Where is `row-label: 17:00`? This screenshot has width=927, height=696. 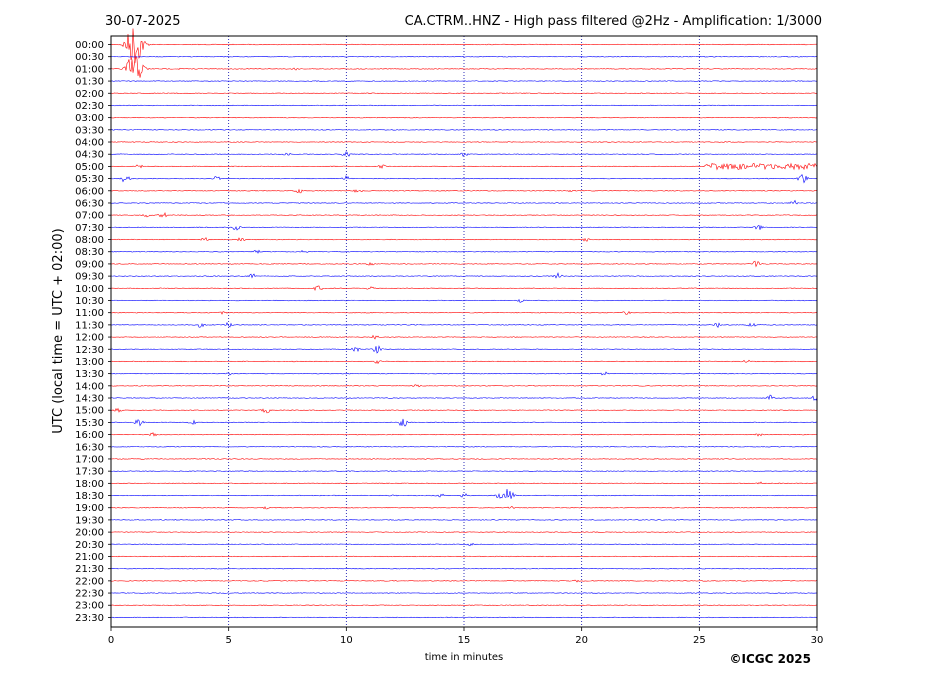
row-label: 17:00 is located at coordinates (89, 459).